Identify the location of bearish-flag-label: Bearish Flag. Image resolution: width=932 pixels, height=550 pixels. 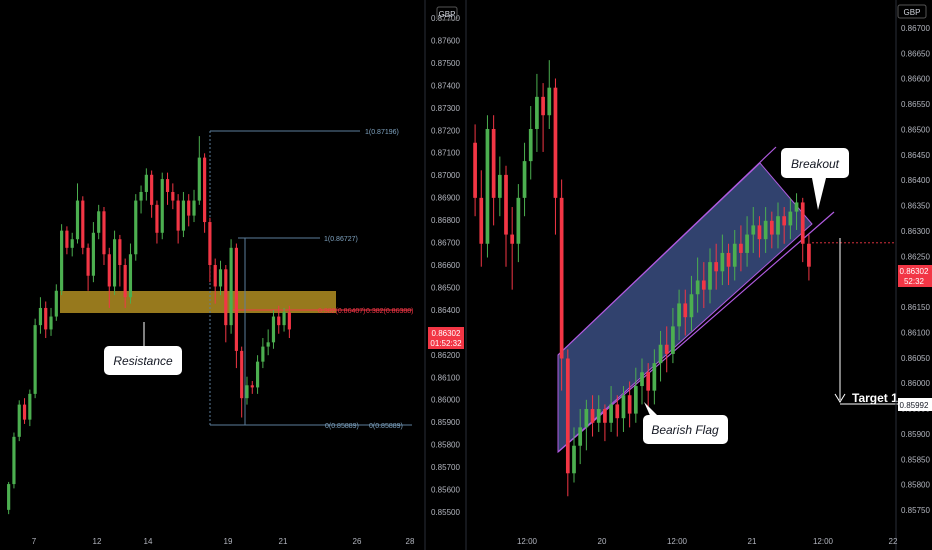
(685, 430).